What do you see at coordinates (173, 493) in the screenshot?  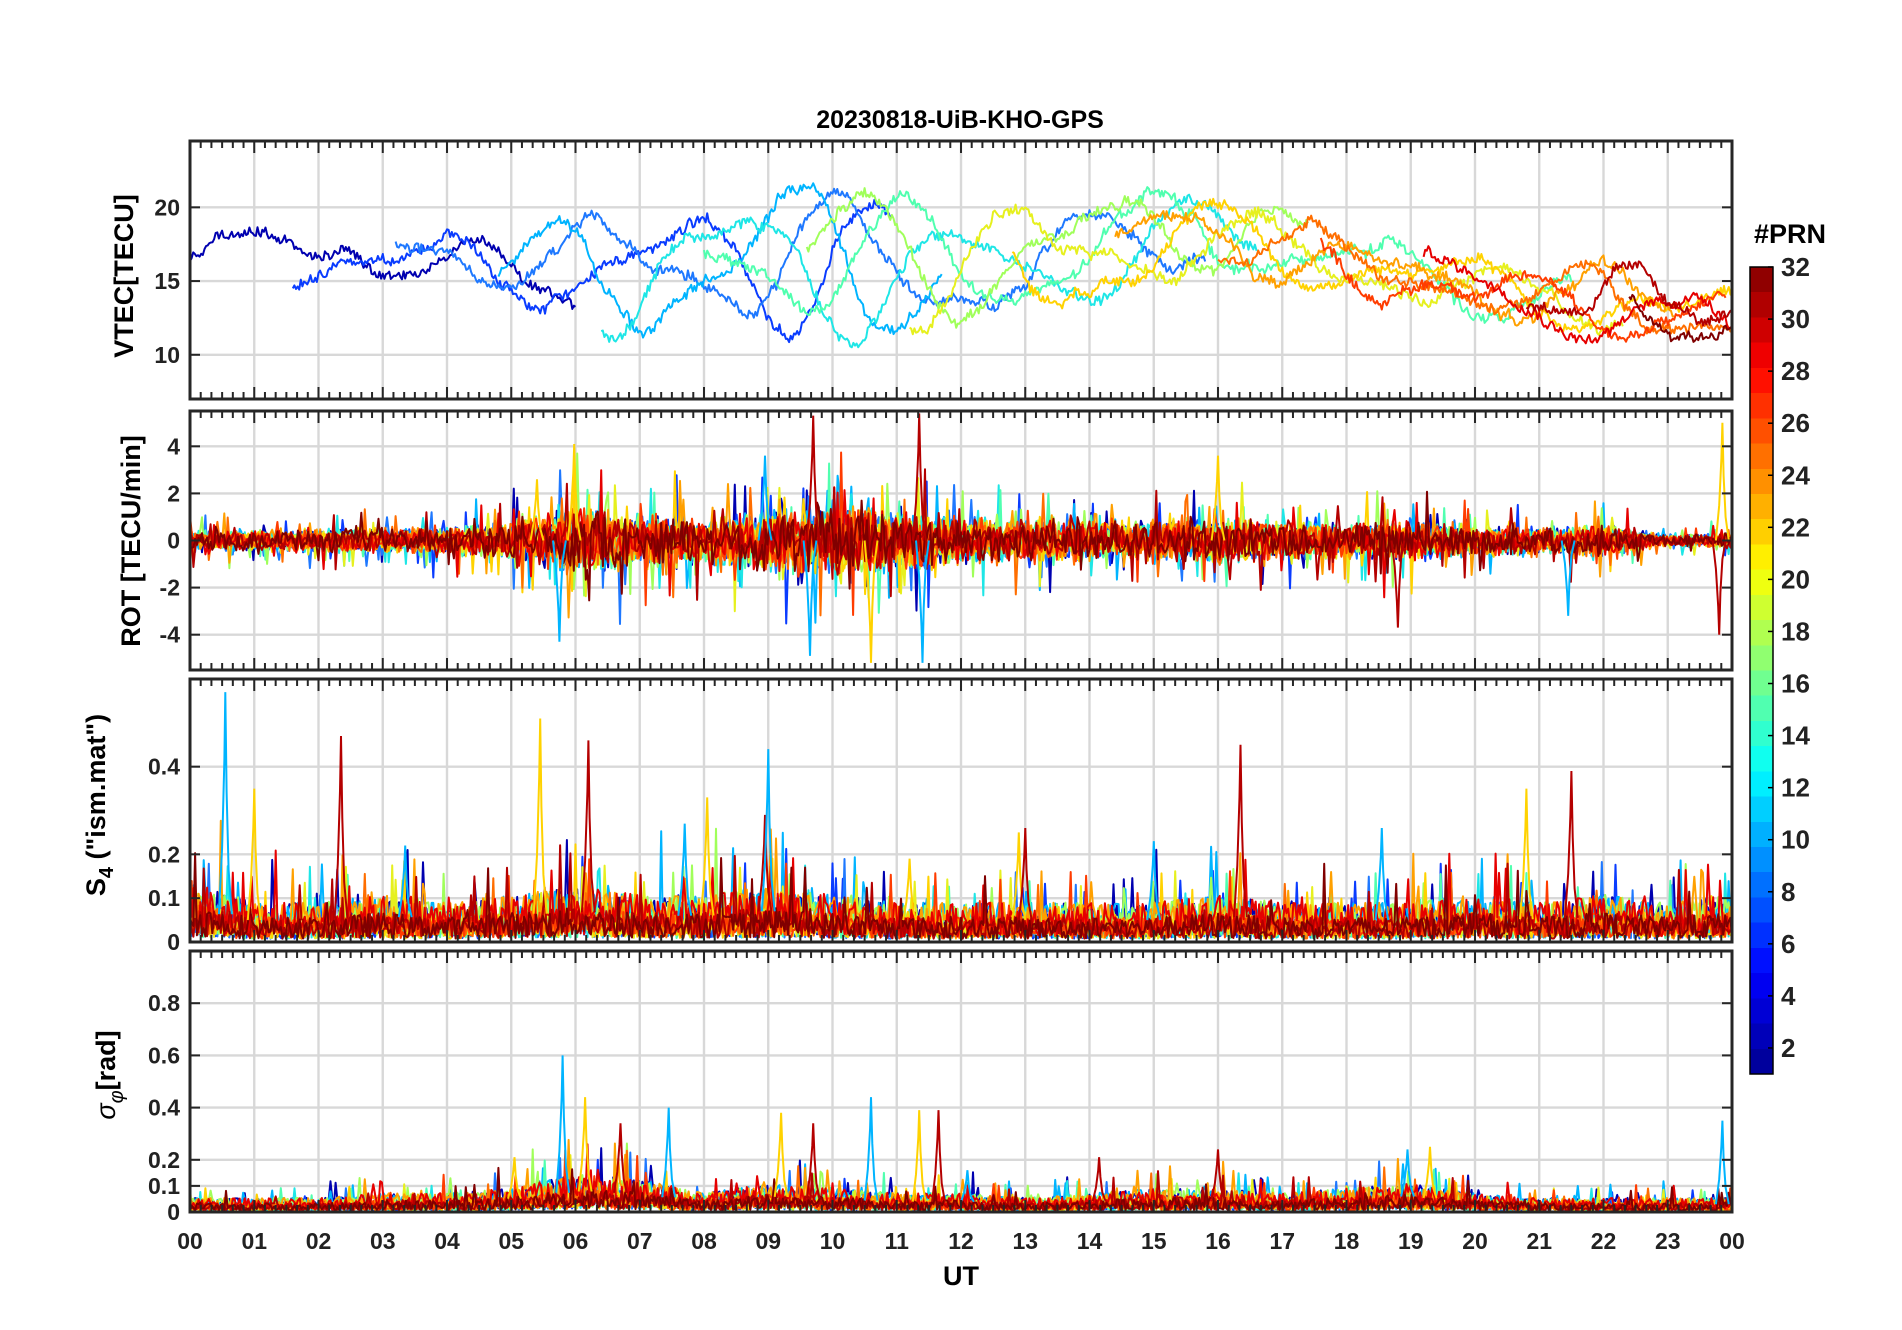 I see `rot-ytick-label-3: 2` at bounding box center [173, 493].